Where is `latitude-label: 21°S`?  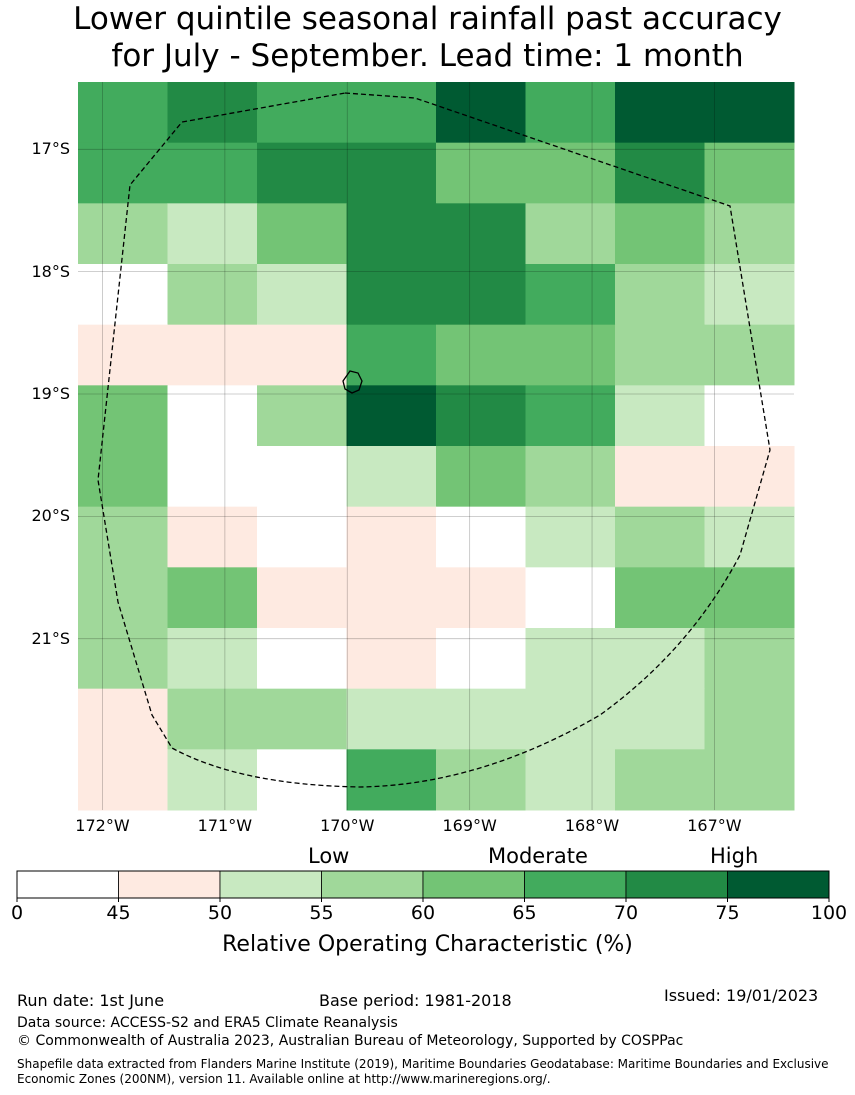 latitude-label: 21°S is located at coordinates (50, 638).